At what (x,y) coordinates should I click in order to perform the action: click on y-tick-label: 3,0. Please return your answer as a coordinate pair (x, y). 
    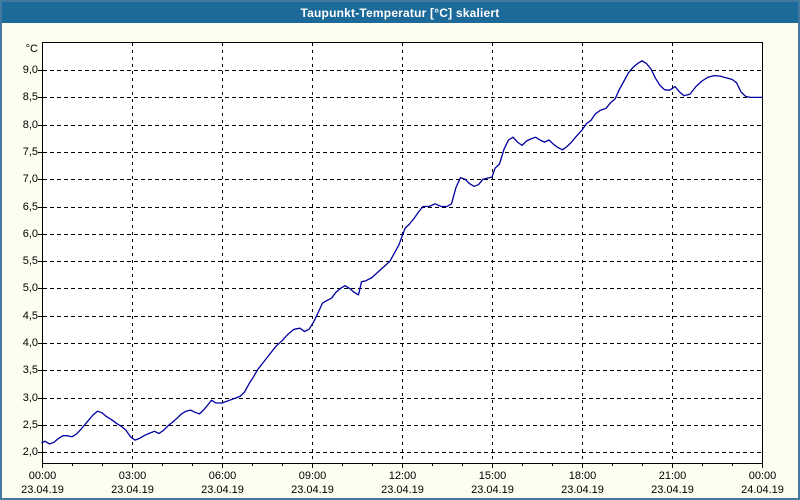
    Looking at the image, I should click on (30, 397).